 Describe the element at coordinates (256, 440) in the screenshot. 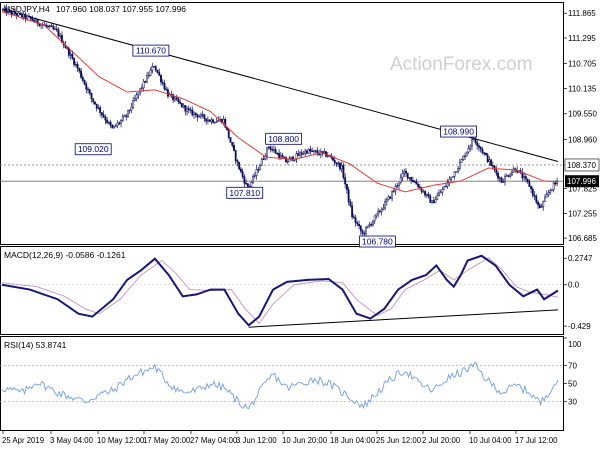

I see `x-axis-label: 3 Jun 12:00` at that location.